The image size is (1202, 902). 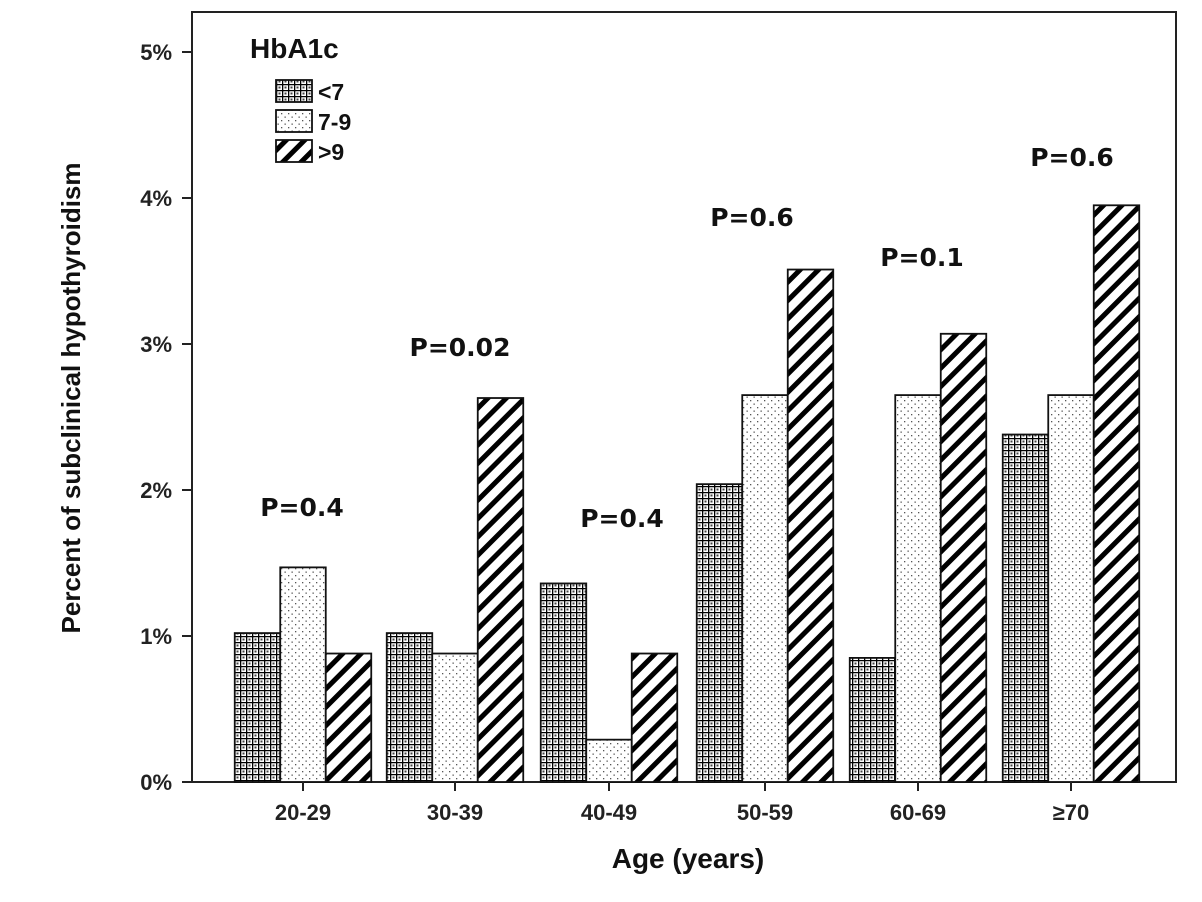 What do you see at coordinates (156, 344) in the screenshot?
I see `y-tick-label: 3%` at bounding box center [156, 344].